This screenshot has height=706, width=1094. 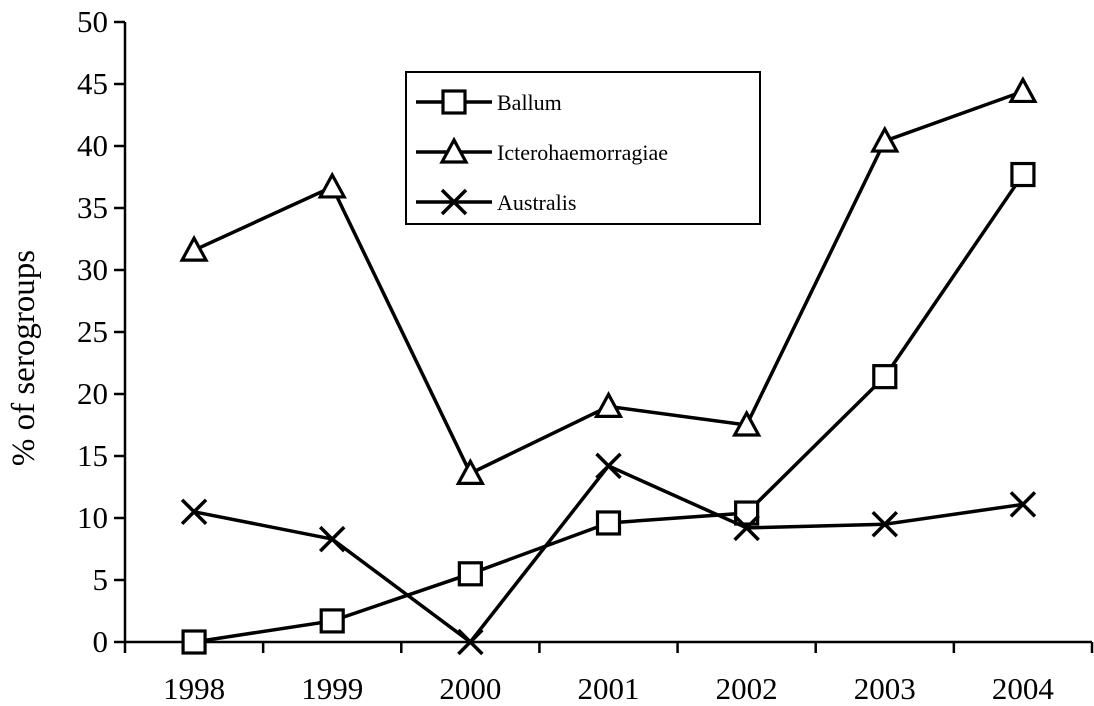 What do you see at coordinates (454, 202) in the screenshot?
I see `legend-marker-australis` at bounding box center [454, 202].